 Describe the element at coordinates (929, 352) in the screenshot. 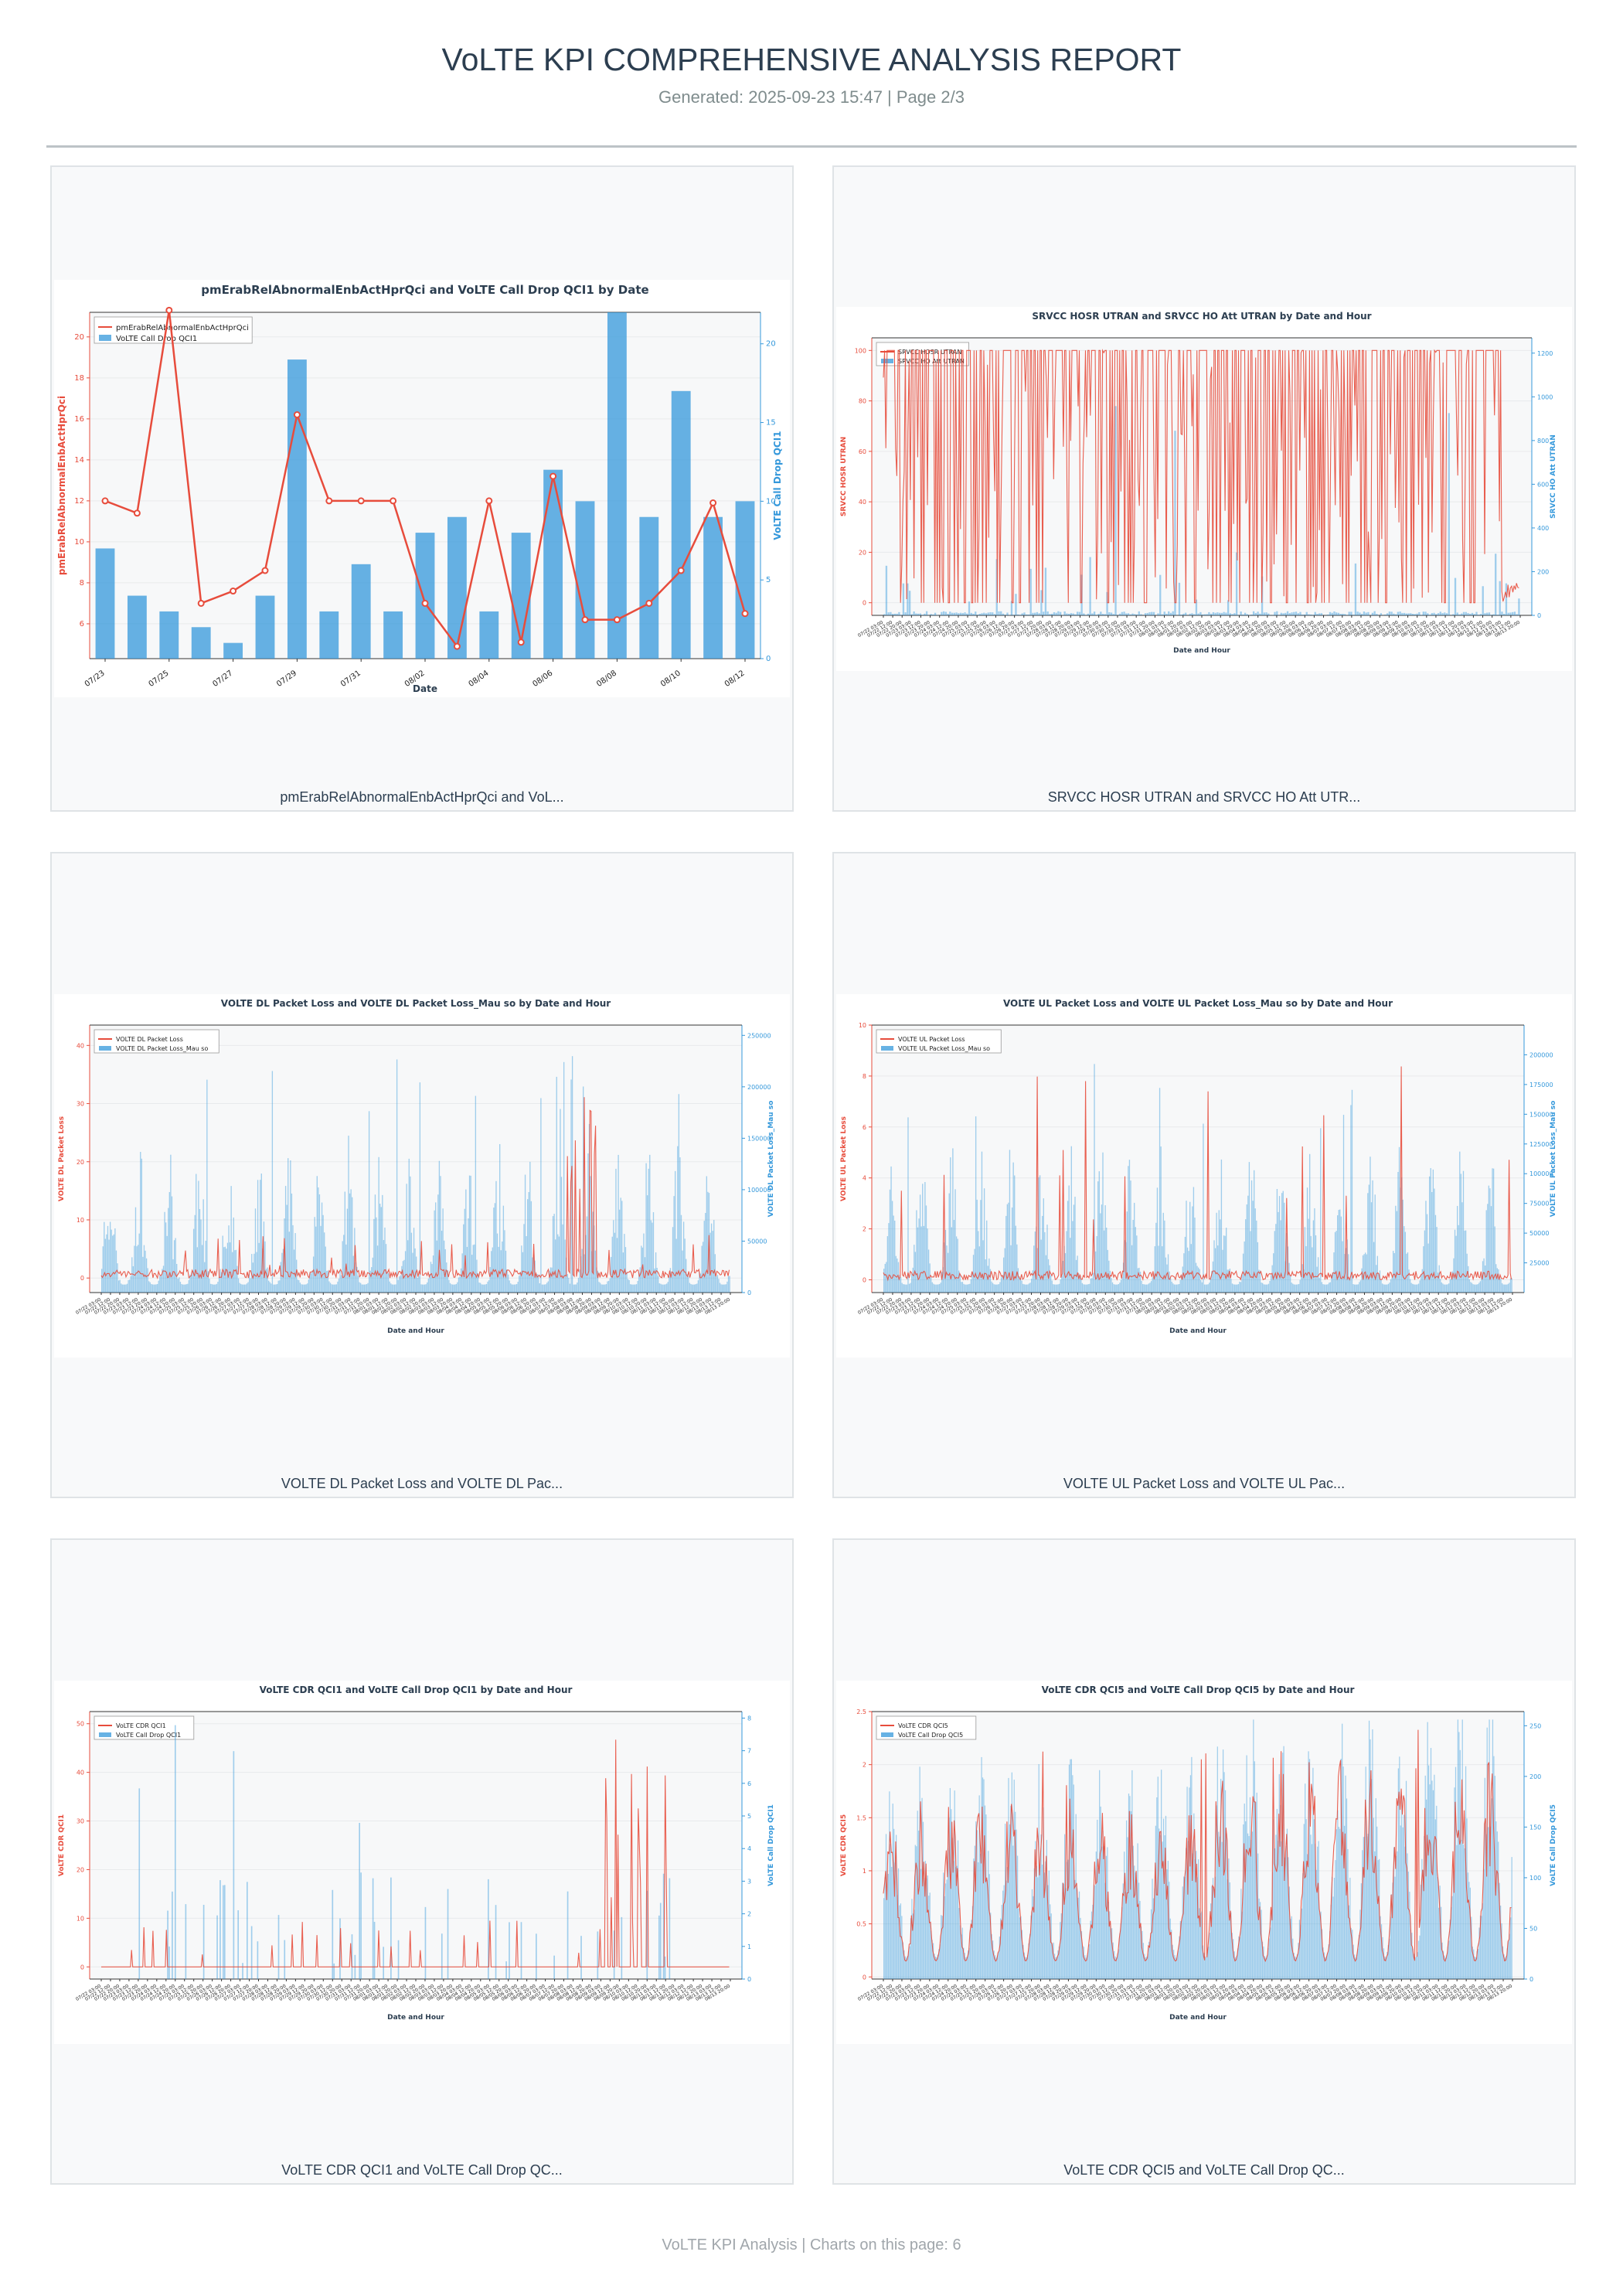

I see `legend-label: SRVCC HOSR UTRAN` at that location.